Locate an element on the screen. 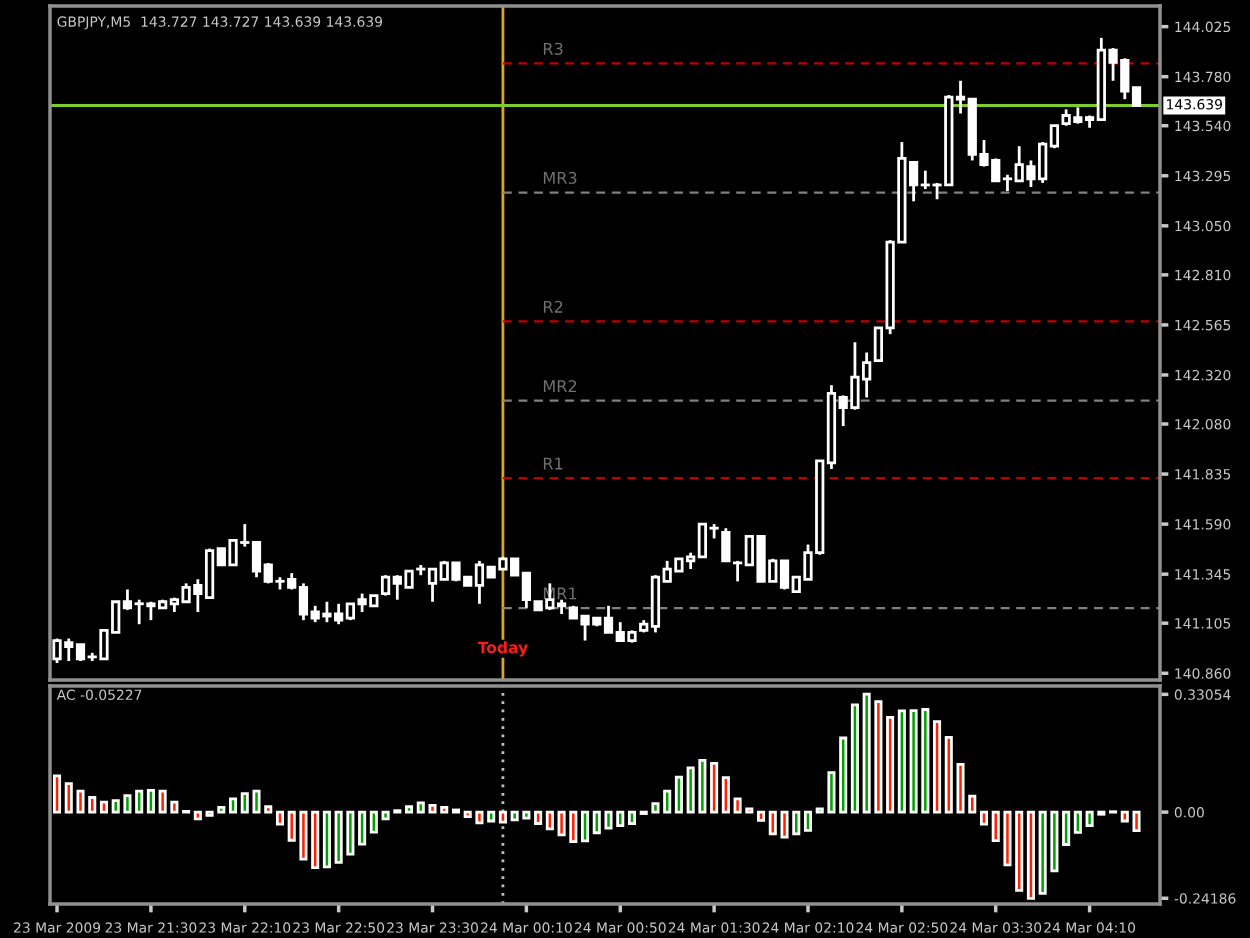 The height and width of the screenshot is (938, 1250). ref-line-label: MR3 is located at coordinates (560, 178).